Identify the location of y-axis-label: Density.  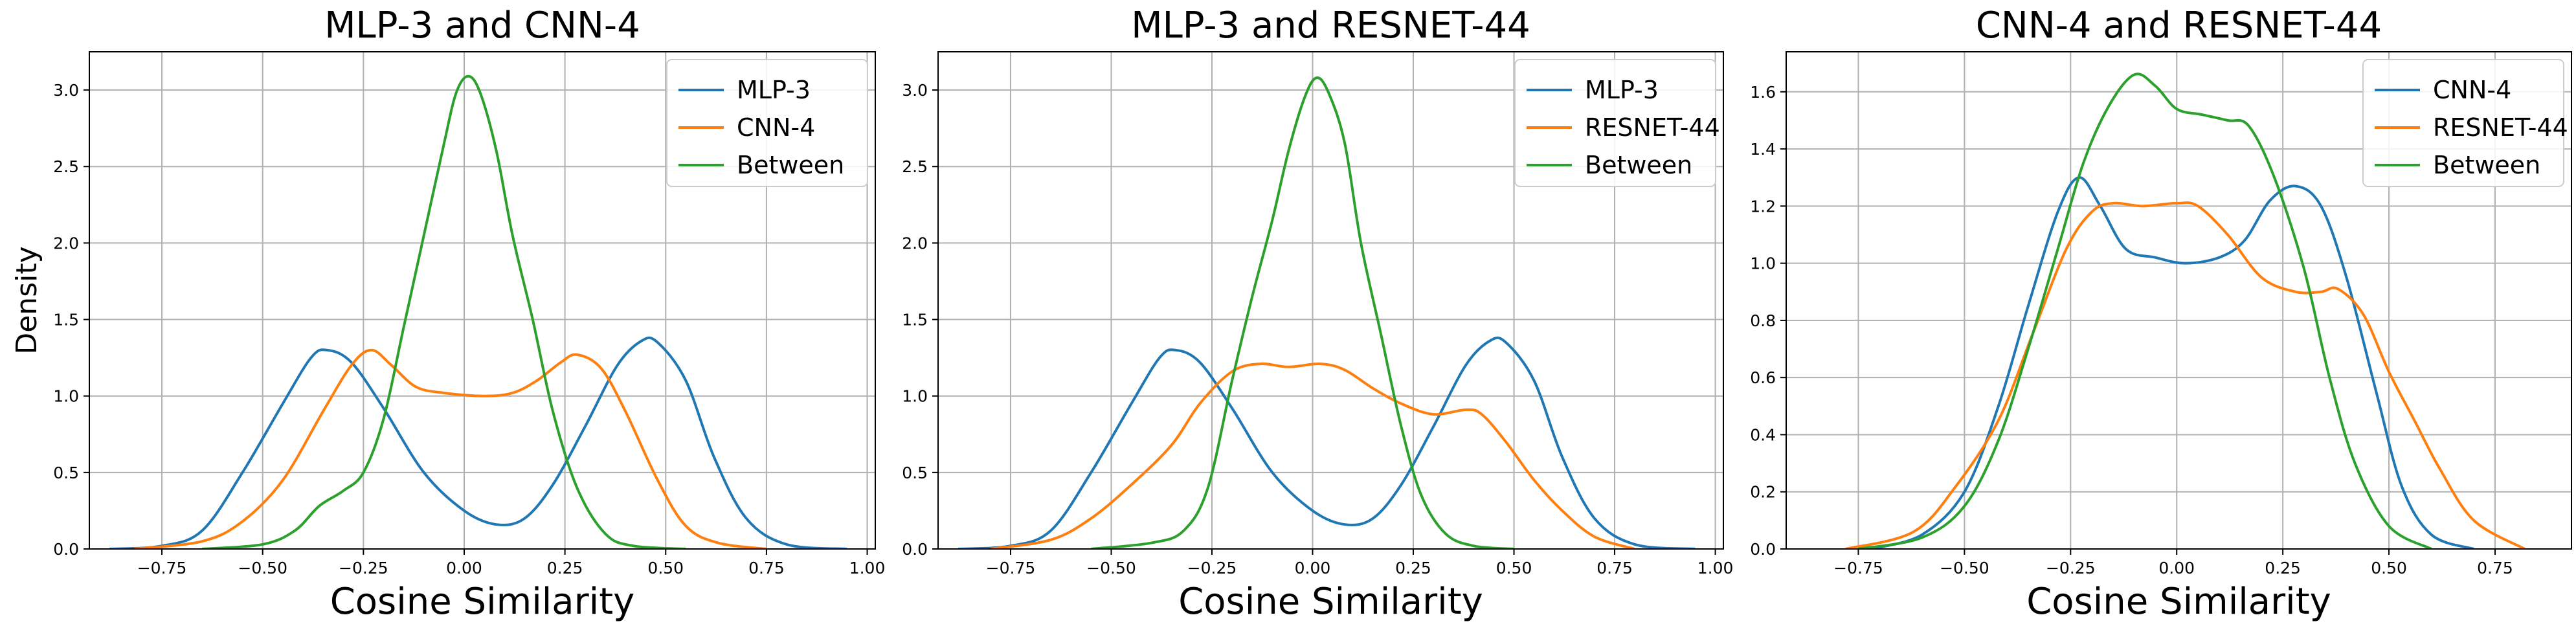
(26, 300).